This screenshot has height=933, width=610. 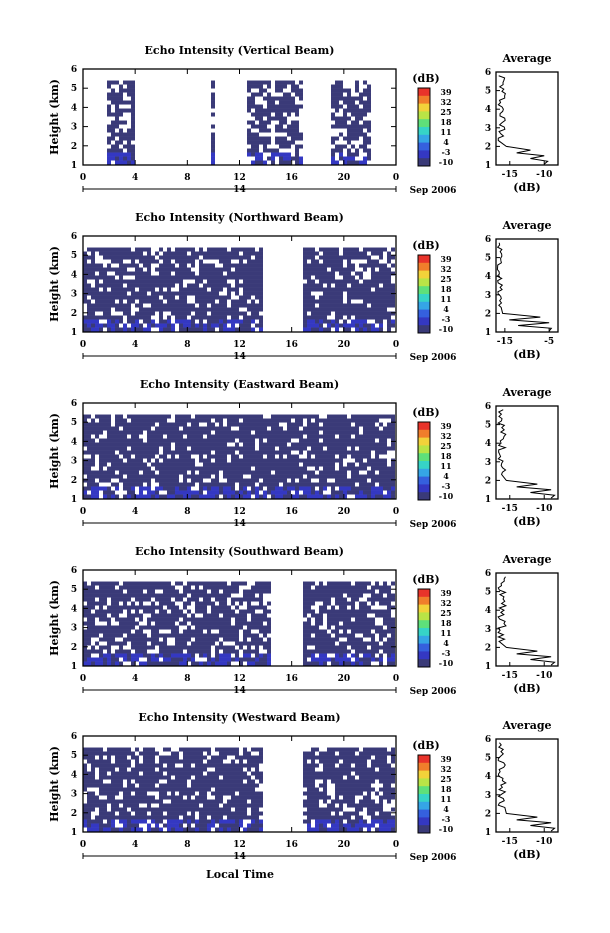 I want to click on y-tick-label: 2, so click(x=74, y=481).